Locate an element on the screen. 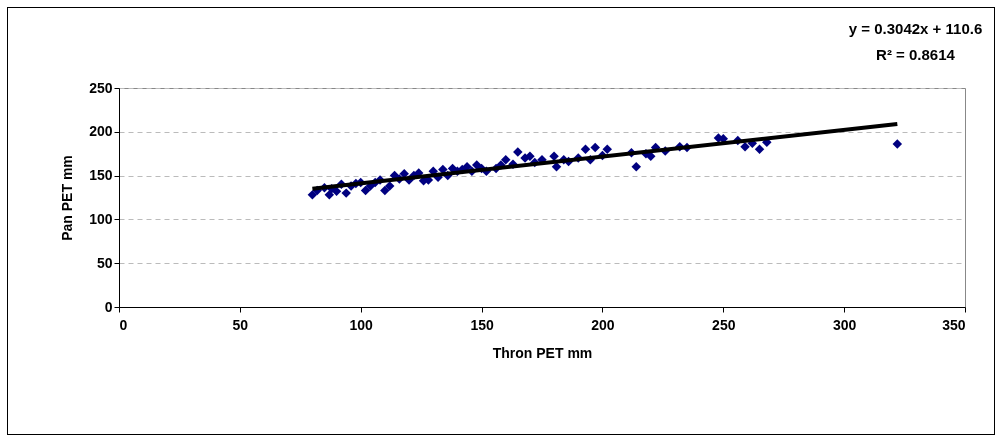 This screenshot has height=446, width=1007. x-axis-title: Thron PET mm is located at coordinates (542, 352).